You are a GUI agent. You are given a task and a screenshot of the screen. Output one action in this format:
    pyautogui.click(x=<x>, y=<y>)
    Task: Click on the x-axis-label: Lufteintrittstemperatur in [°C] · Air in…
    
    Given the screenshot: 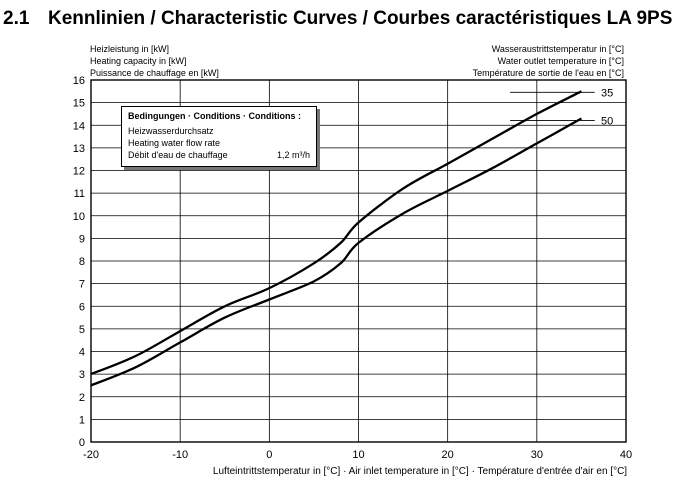 What is the action you would take?
    pyautogui.click(x=420, y=471)
    